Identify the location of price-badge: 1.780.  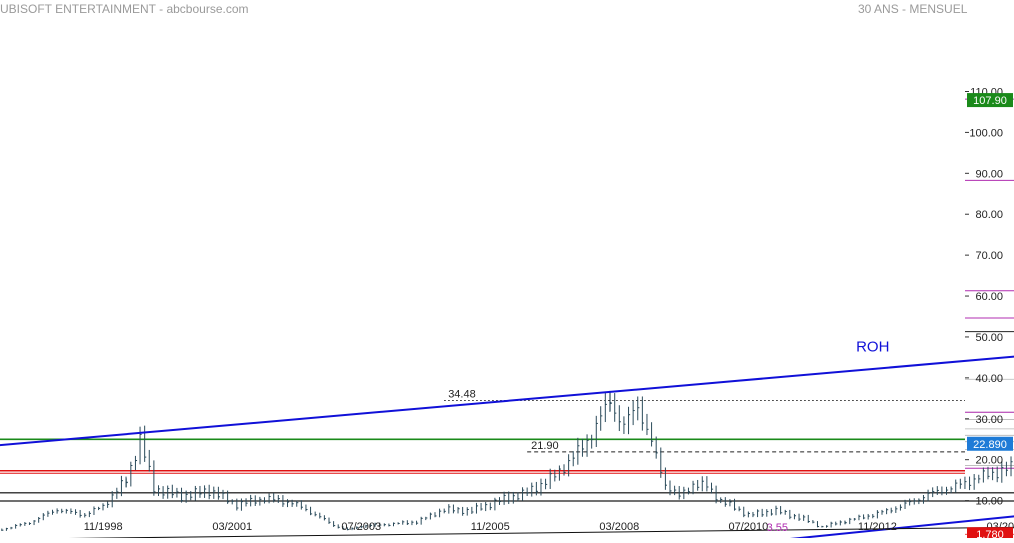
(990, 533).